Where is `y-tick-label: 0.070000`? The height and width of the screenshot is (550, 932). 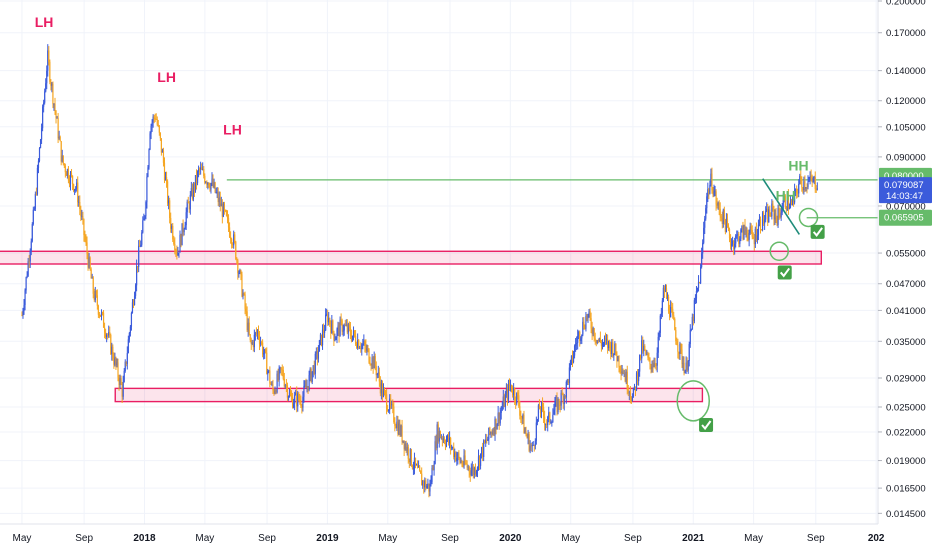 y-tick-label: 0.070000 is located at coordinates (906, 206).